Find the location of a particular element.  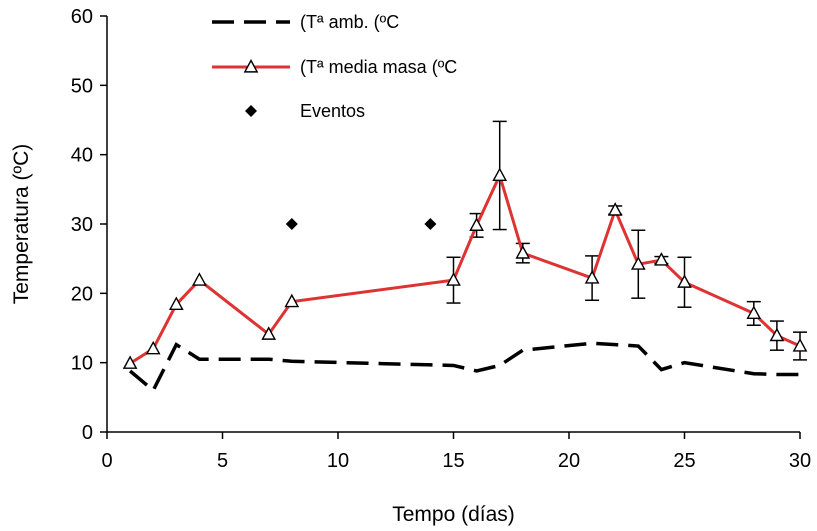

x-tick-label: 20 is located at coordinates (569, 461).